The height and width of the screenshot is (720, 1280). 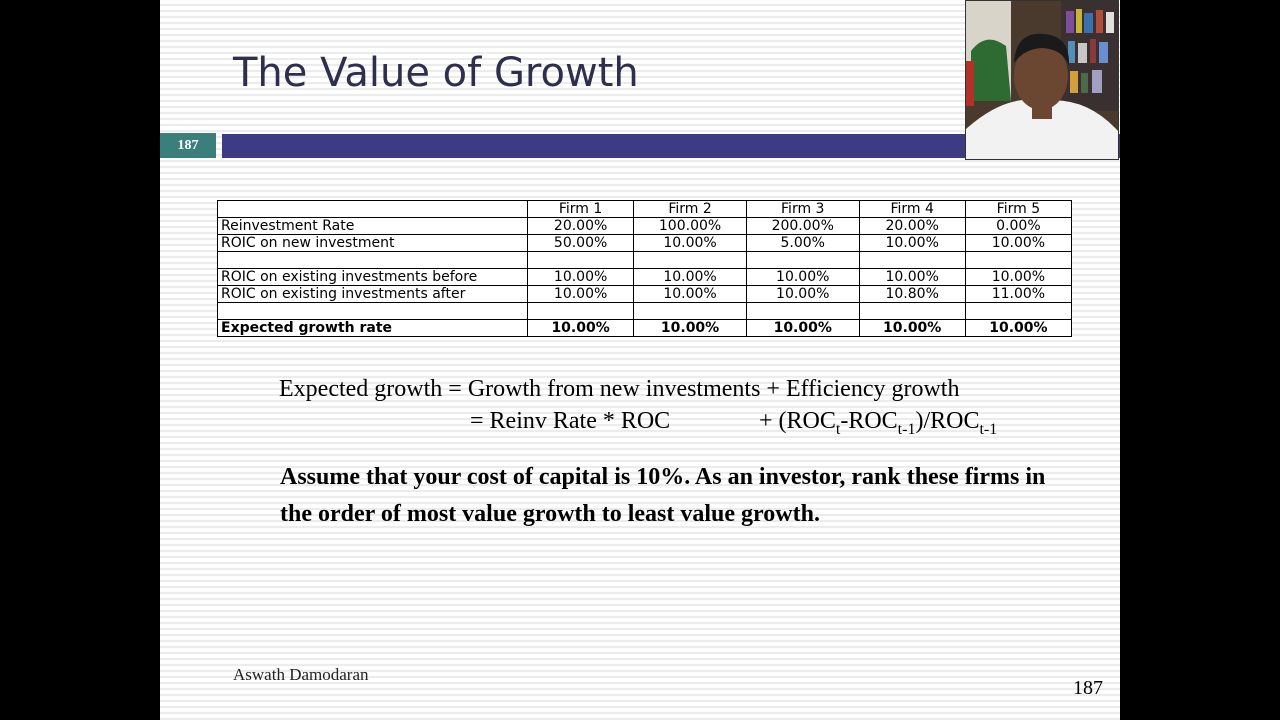 What do you see at coordinates (372, 328) in the screenshot?
I see `row-label: Expected growth rate` at bounding box center [372, 328].